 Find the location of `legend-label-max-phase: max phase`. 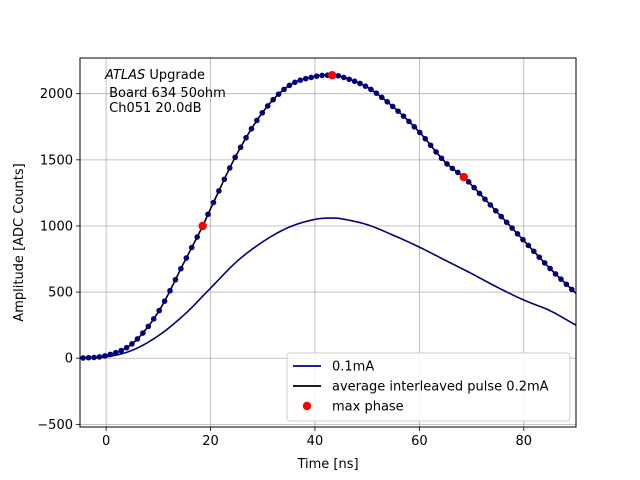

legend-label-max-phase: max phase is located at coordinates (368, 407).